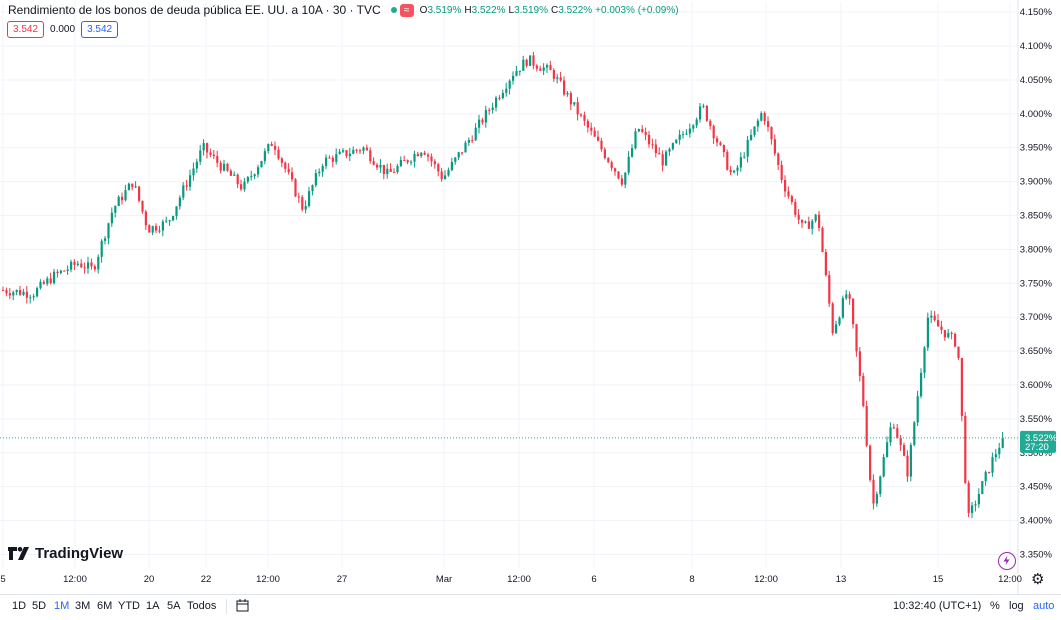 The height and width of the screenshot is (620, 1061). Describe the element at coordinates (79, 553) in the screenshot. I see `tradingview-logo-text: TradingView` at that location.